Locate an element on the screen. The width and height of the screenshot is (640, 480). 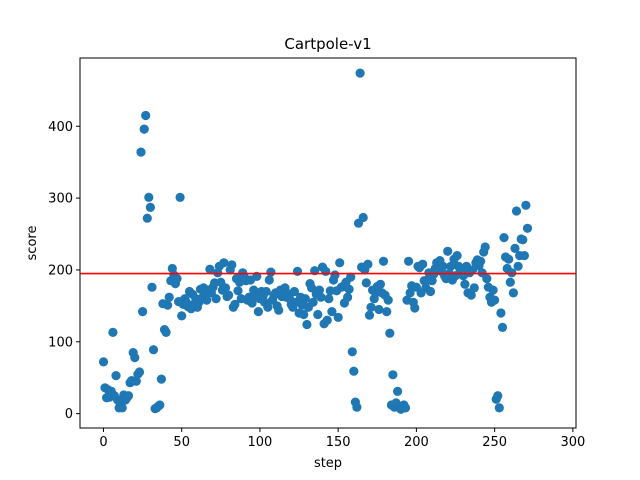
x-tick-label: 300 is located at coordinates (572, 442).